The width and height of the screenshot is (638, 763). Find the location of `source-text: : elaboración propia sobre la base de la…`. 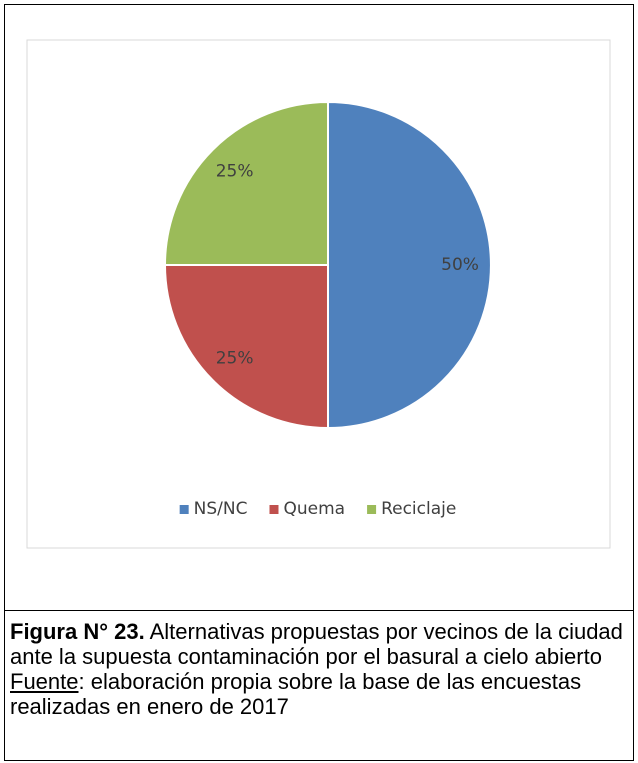

source-text: : elaboración propia sobre la base de la… is located at coordinates (296, 694).